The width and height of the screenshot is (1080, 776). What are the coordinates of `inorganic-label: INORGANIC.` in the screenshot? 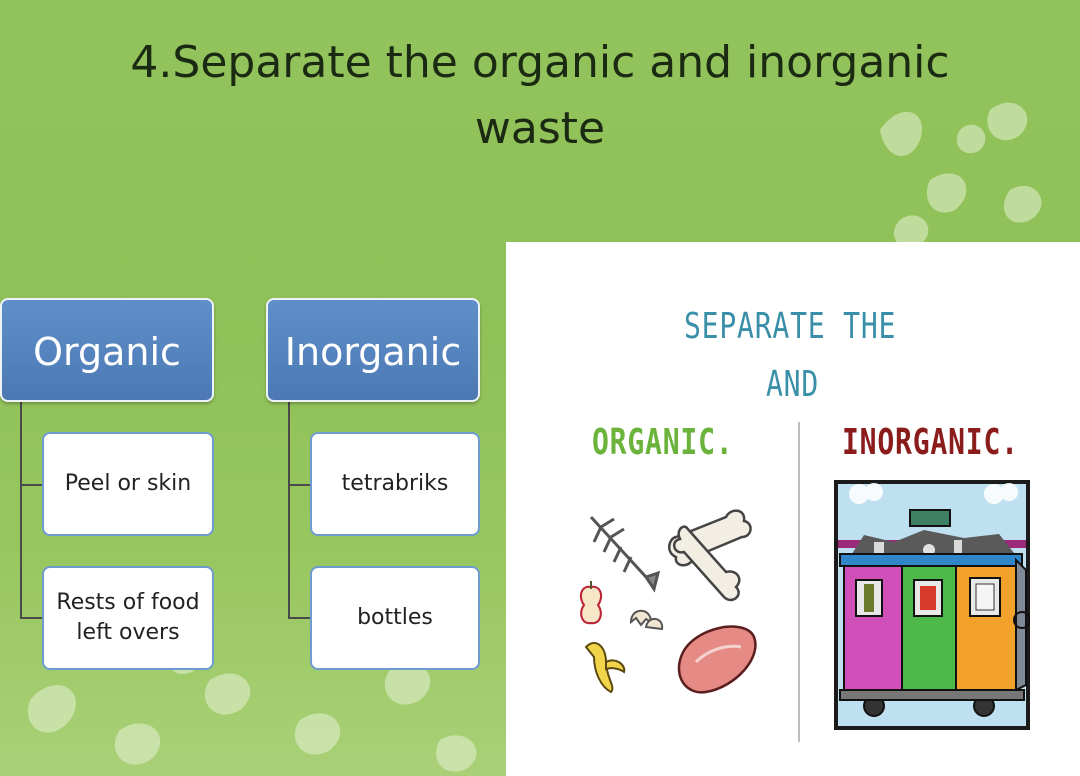 It's located at (930, 442).